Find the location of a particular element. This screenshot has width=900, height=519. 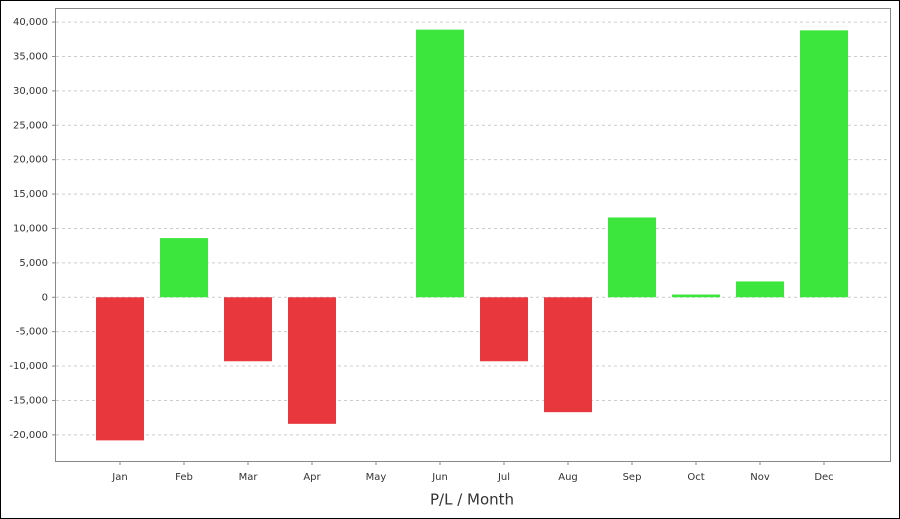

x-tick-label: Mar is located at coordinates (249, 477).